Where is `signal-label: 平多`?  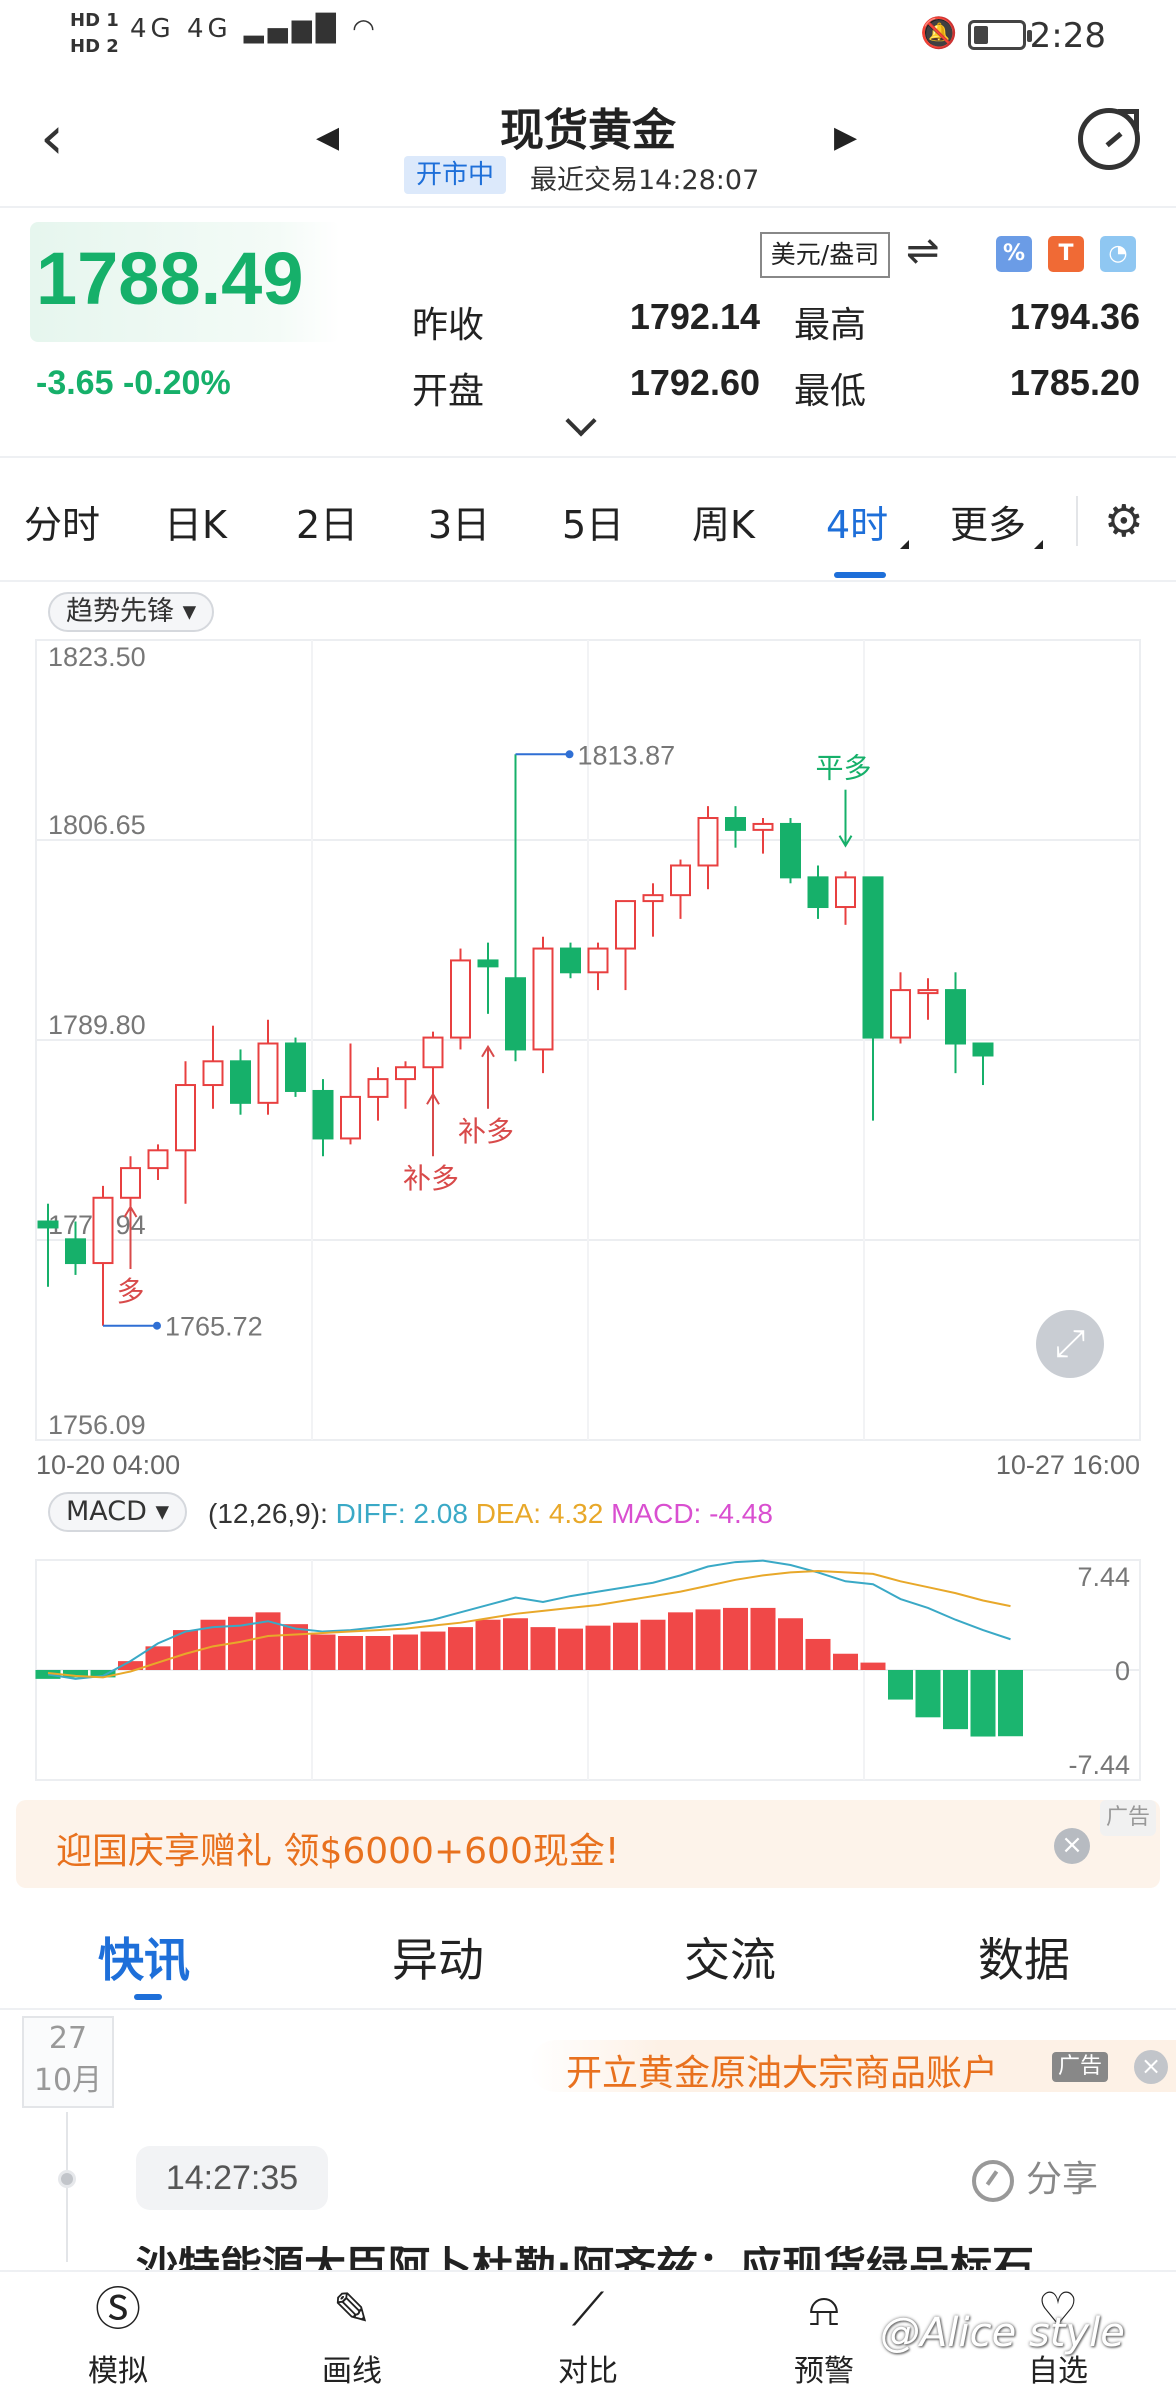
signal-label: 平多 is located at coordinates (844, 768).